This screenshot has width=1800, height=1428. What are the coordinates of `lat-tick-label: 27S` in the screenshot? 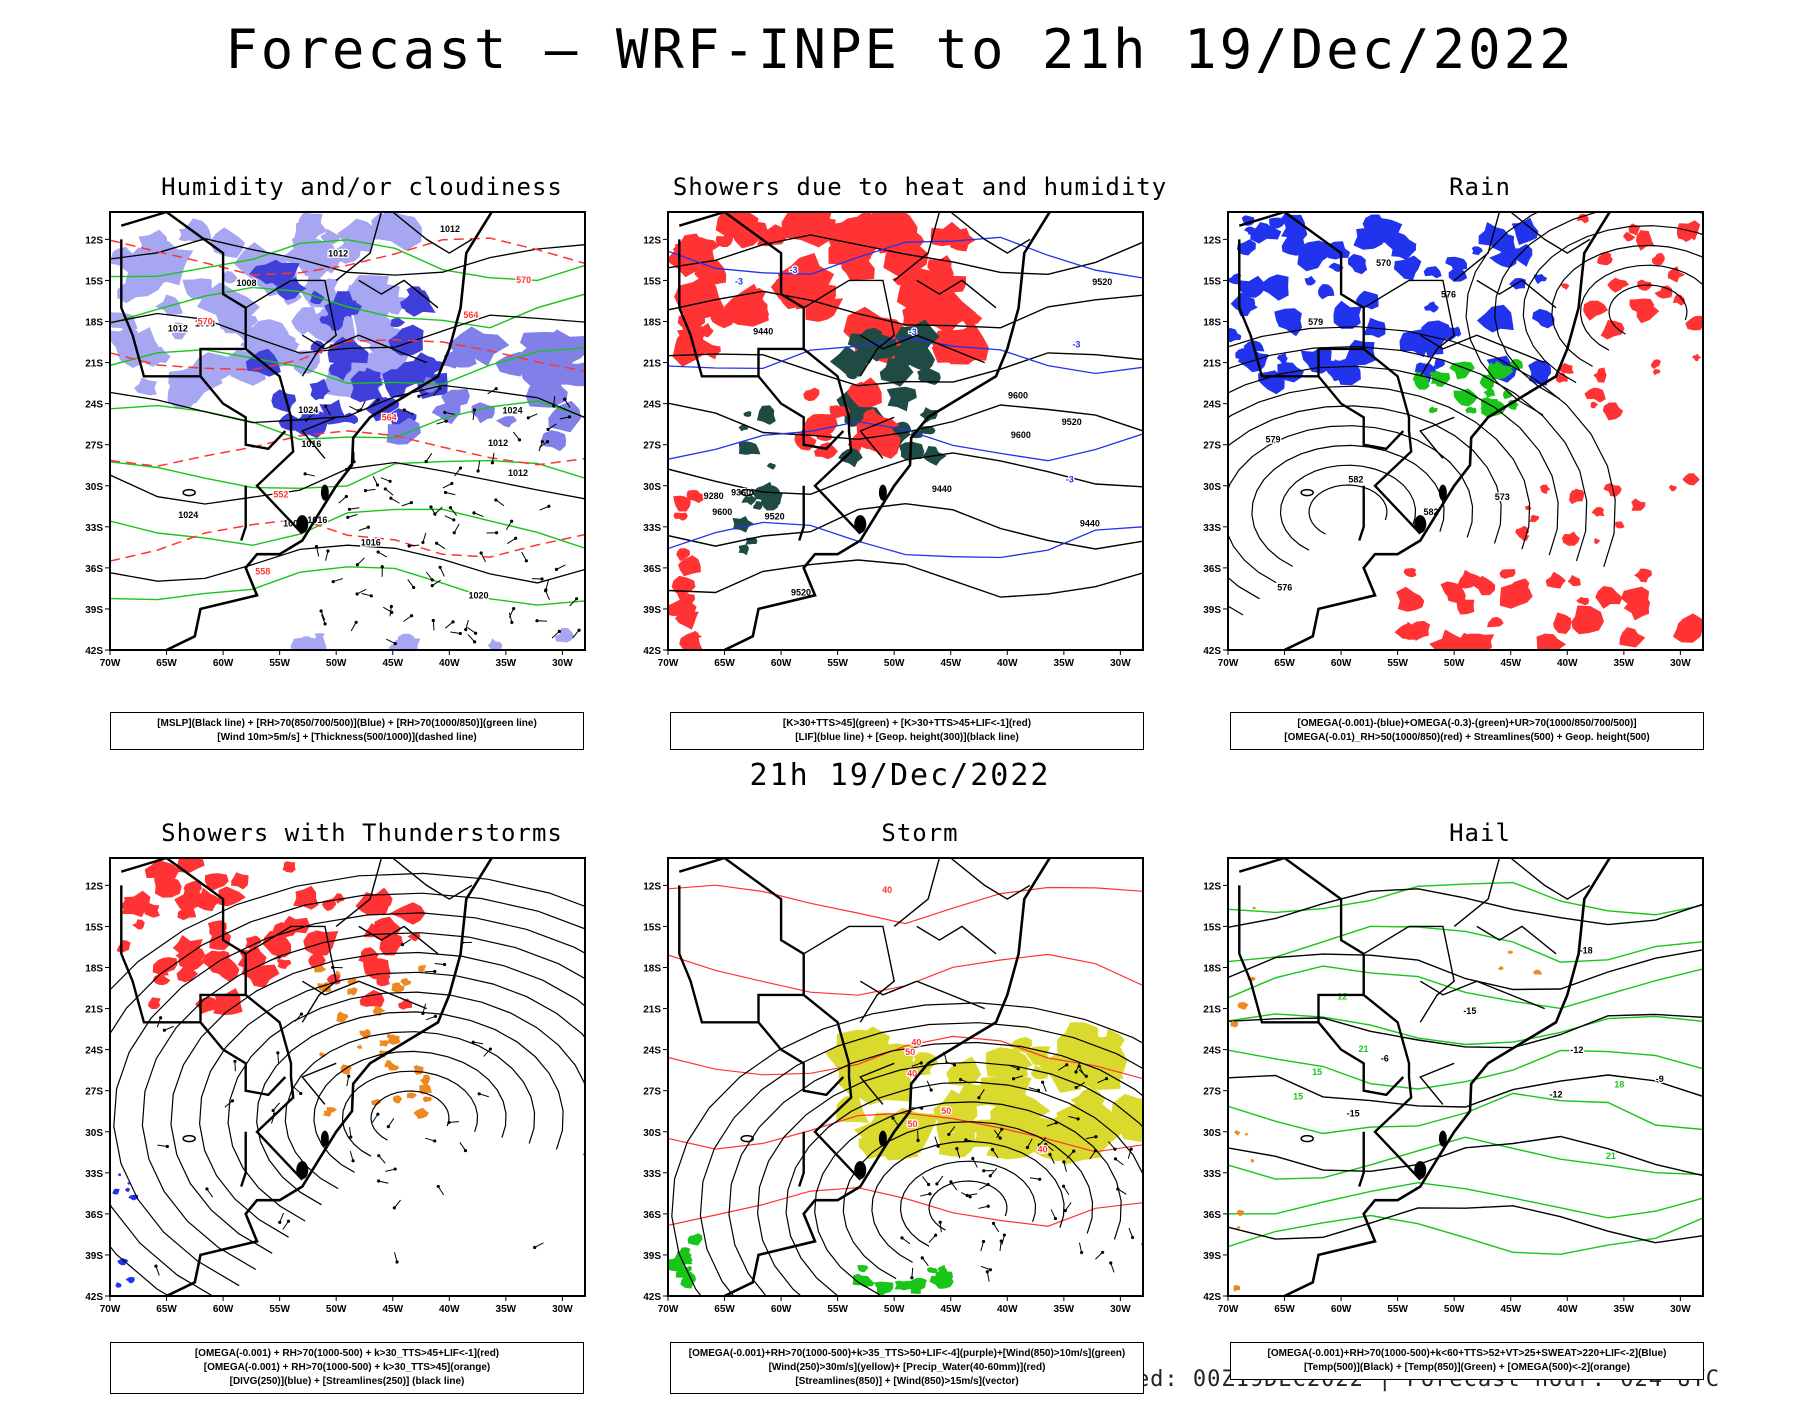 It's located at (652, 446).